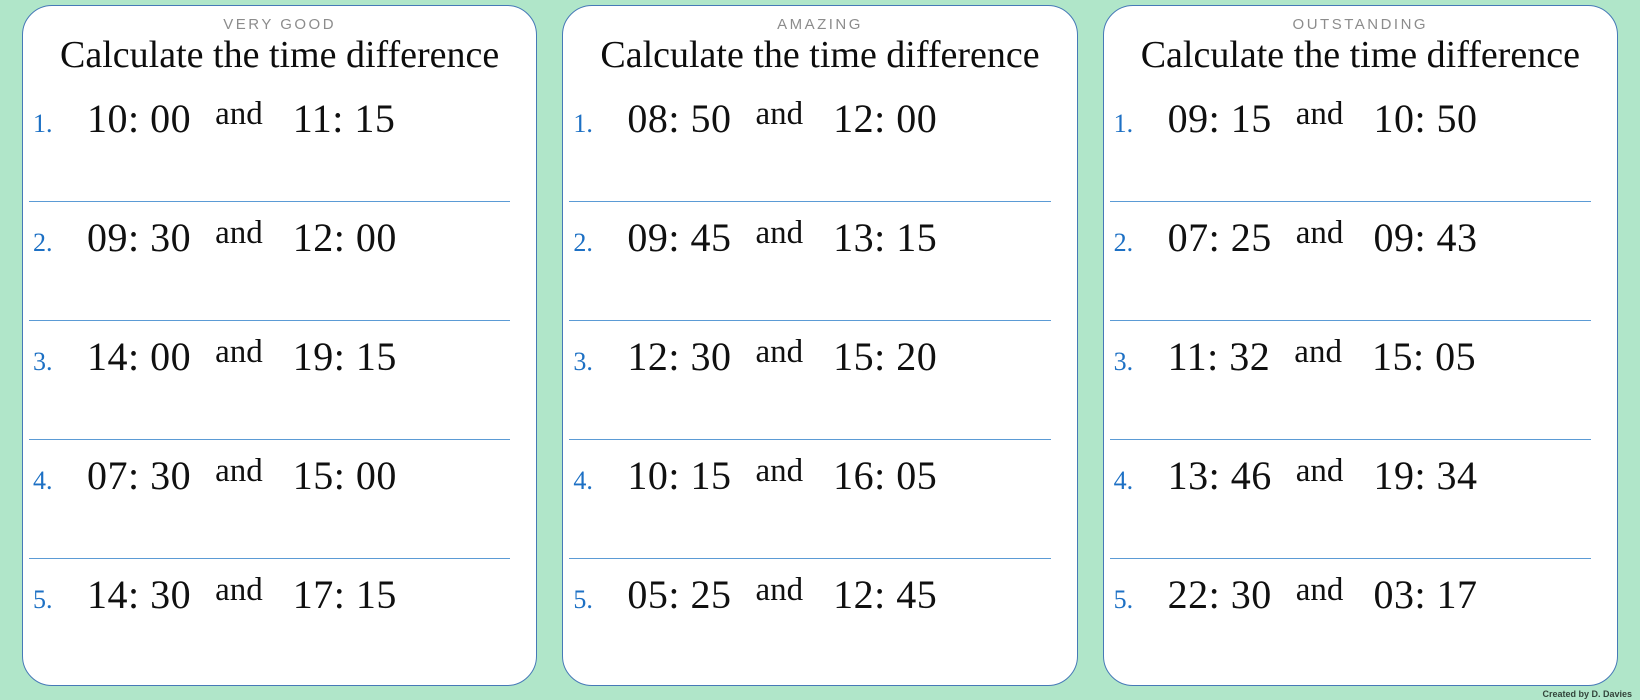 Image resolution: width=1640 pixels, height=700 pixels. I want to click on end-time: 11: 15, so click(344, 118).